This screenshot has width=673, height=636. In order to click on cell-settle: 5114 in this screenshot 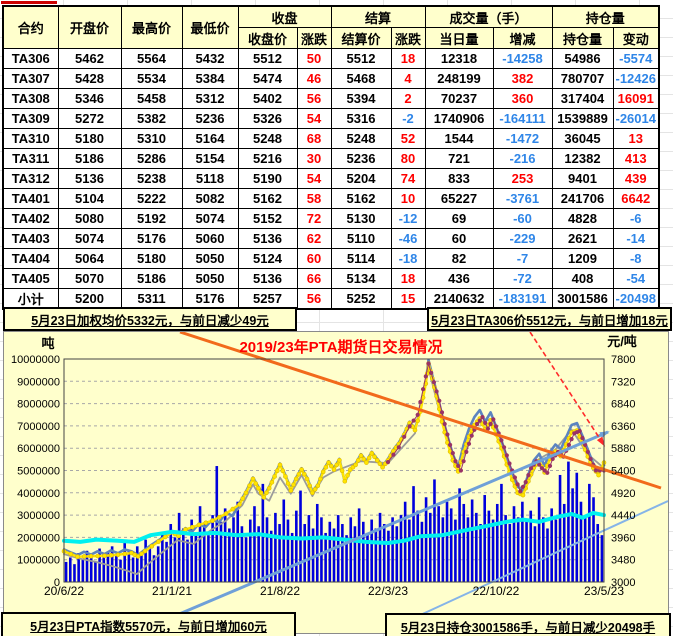, I will do `click(361, 258)`.